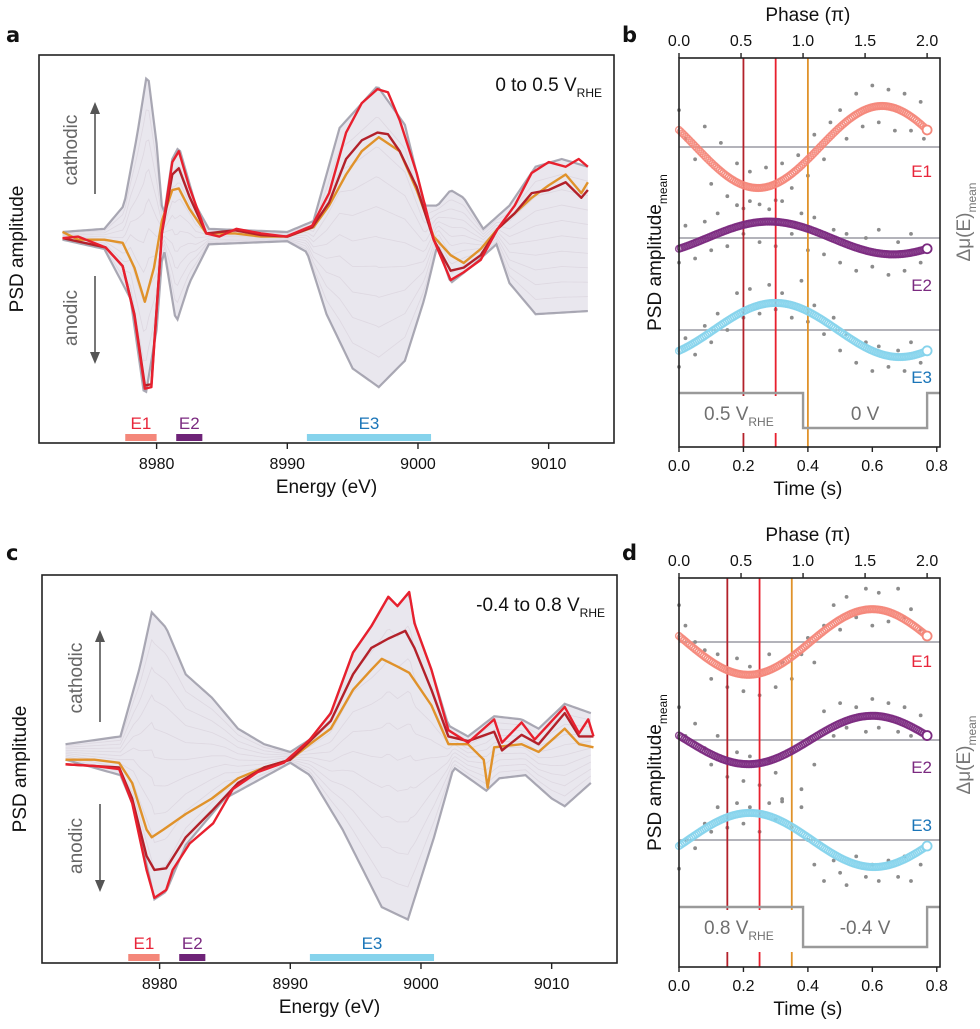 The height and width of the screenshot is (1029, 980). Describe the element at coordinates (803, 238) in the screenshot. I see `fit-curve-E2` at that location.